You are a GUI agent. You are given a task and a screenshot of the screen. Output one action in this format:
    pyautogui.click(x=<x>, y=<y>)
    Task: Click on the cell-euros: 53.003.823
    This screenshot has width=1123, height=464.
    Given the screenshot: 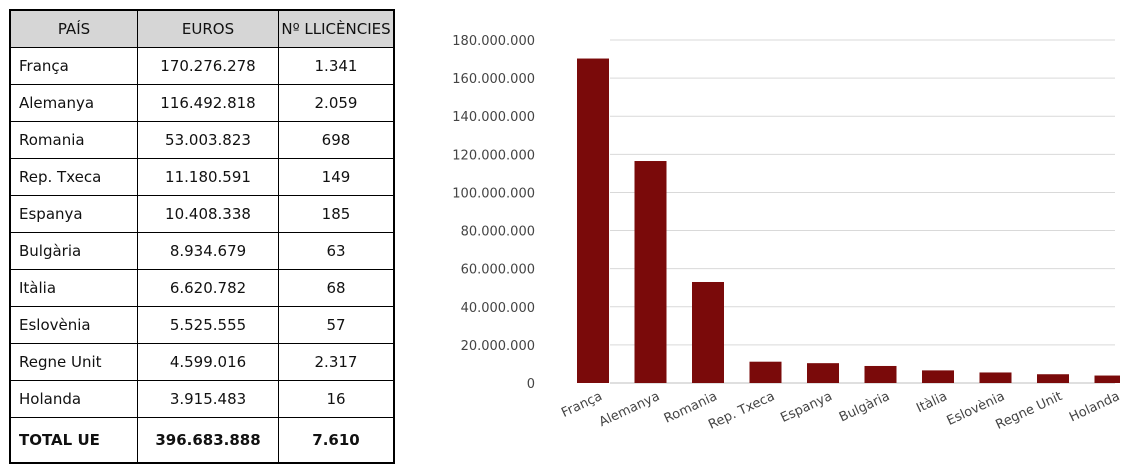 What is the action you would take?
    pyautogui.click(x=208, y=140)
    